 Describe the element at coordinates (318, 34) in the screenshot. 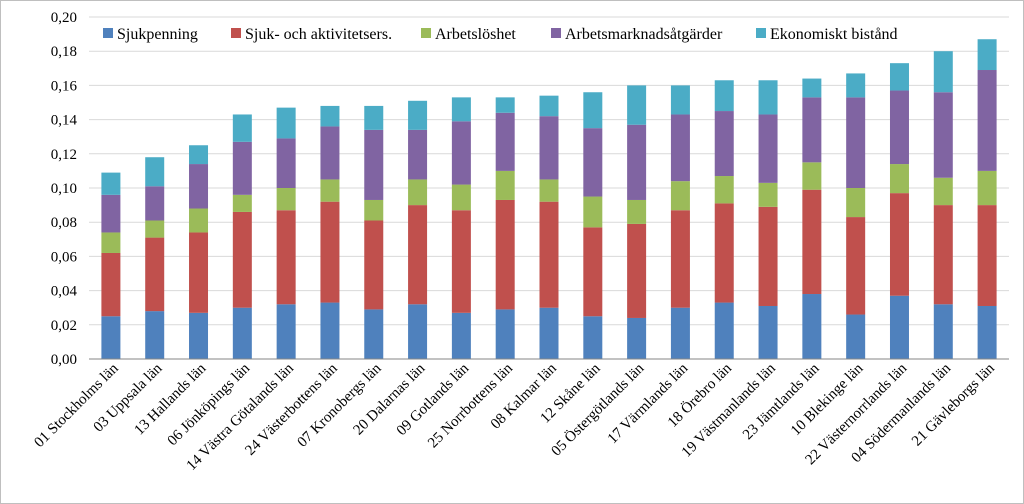

I see `legend-label: Sjuk- och aktivitetsers.` at that location.